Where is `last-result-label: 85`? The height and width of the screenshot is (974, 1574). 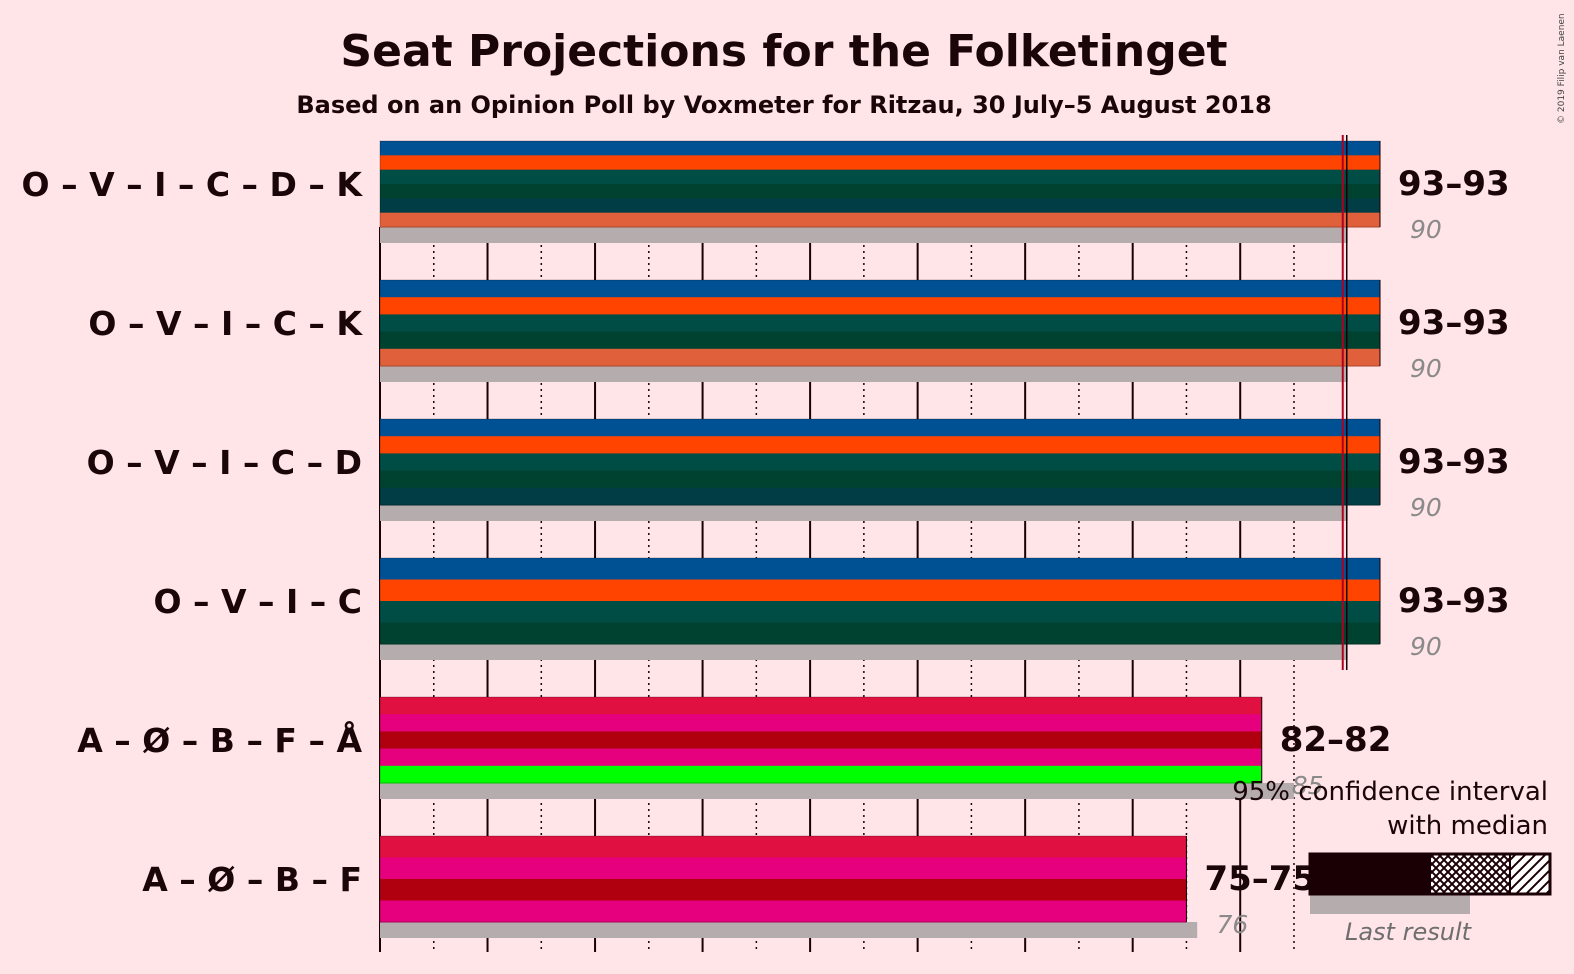 last-result-label: 85 is located at coordinates (1308, 785).